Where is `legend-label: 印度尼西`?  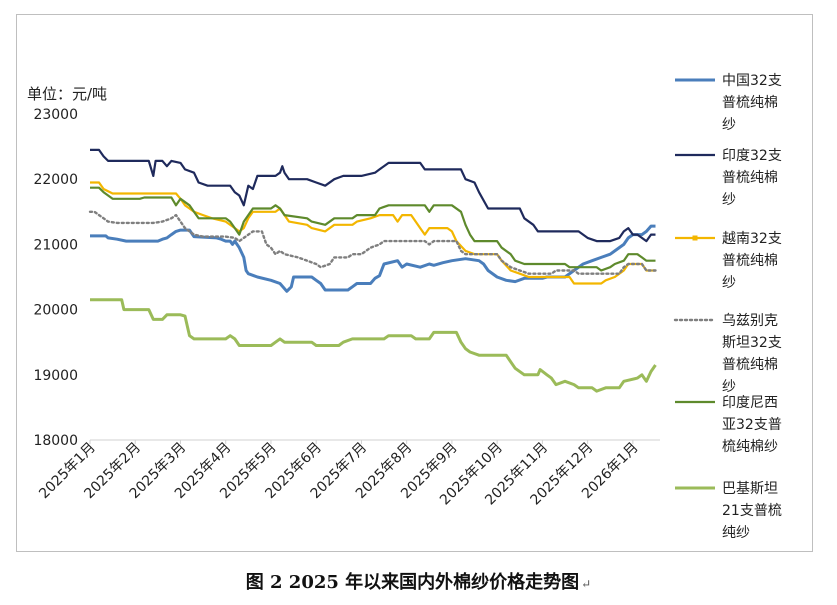
legend-label: 印度尼西 is located at coordinates (750, 403).